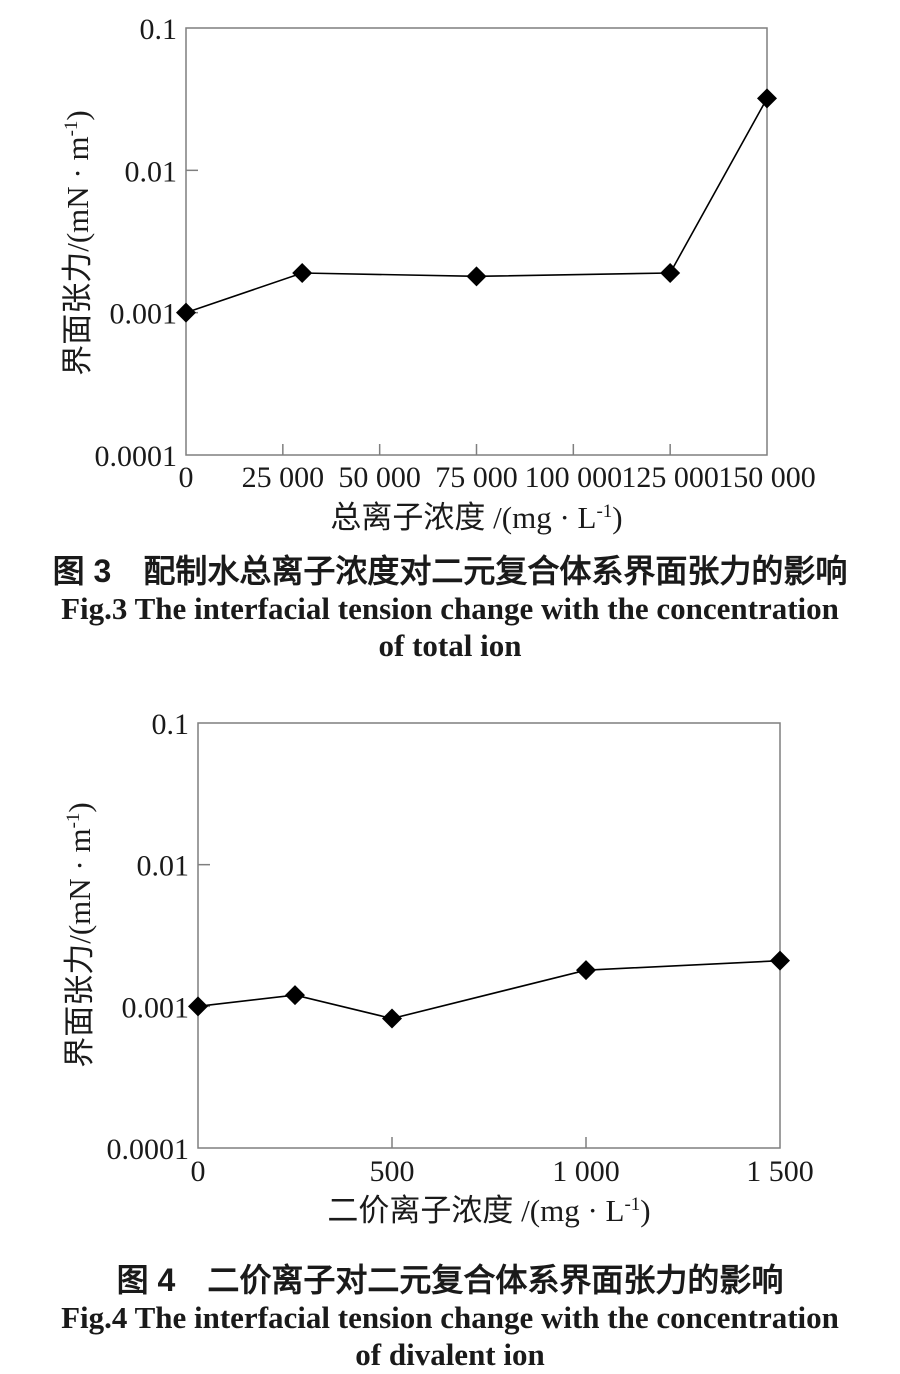  Describe the element at coordinates (476, 517) in the screenshot. I see `x-axis-label: 总离子浓度 /(mg · L-1)` at that location.